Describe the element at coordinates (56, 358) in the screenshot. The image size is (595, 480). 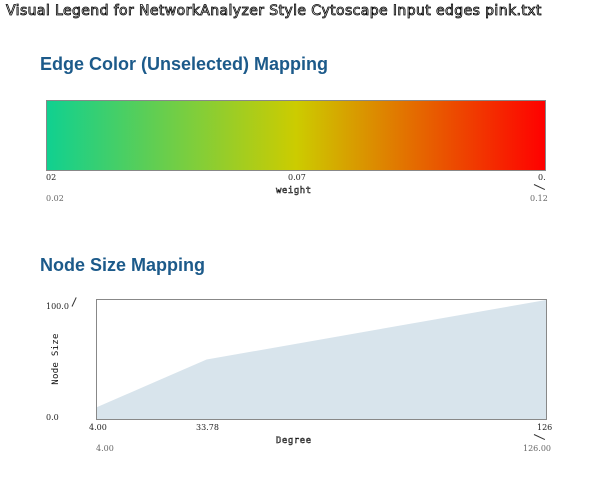
I see `node-size-y-axis-label: Node Size` at that location.